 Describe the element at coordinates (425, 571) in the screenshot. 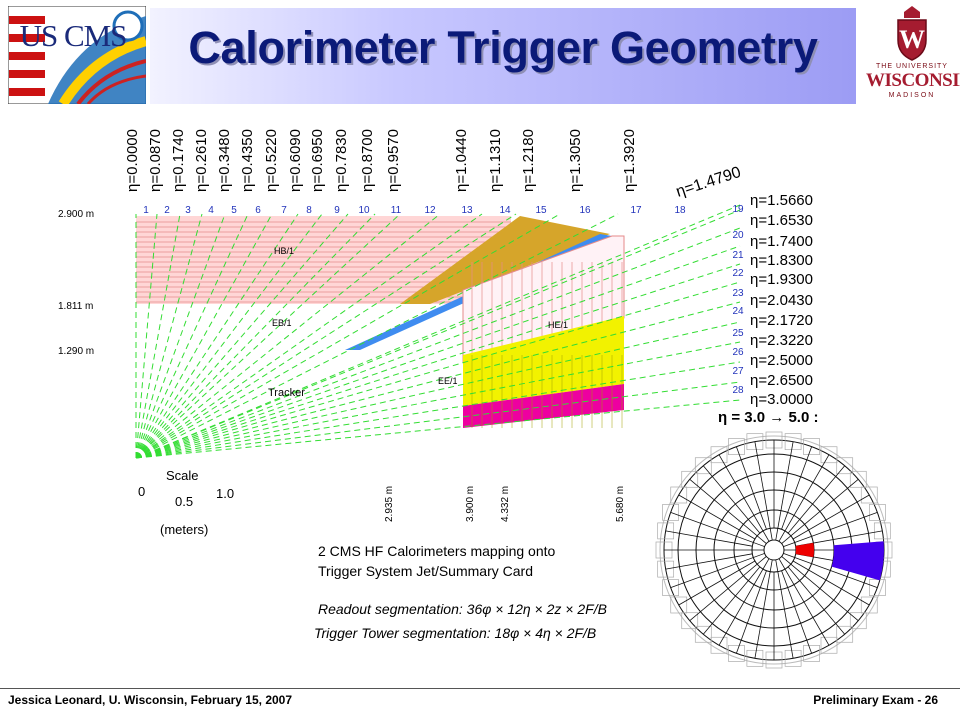

I see `hf-caption-line-2: Trigger System Jet/Summary Card` at that location.